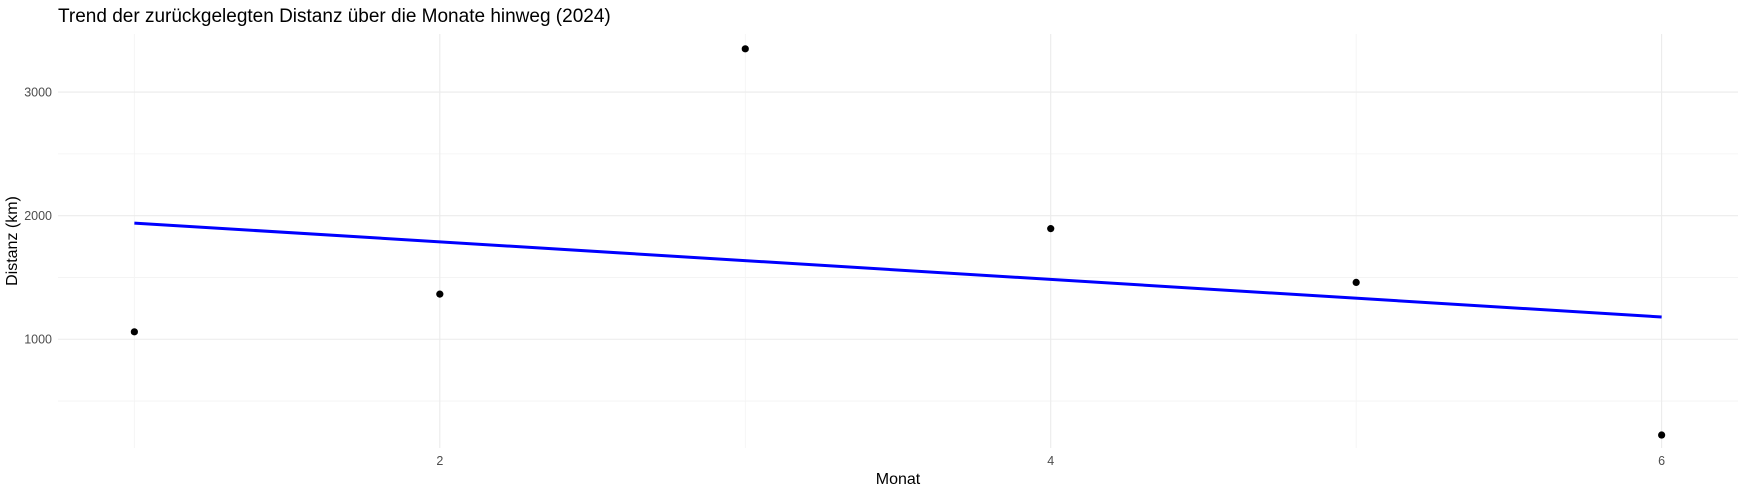  Describe the element at coordinates (439, 461) in the screenshot. I see `x-tick-label: 2` at that location.